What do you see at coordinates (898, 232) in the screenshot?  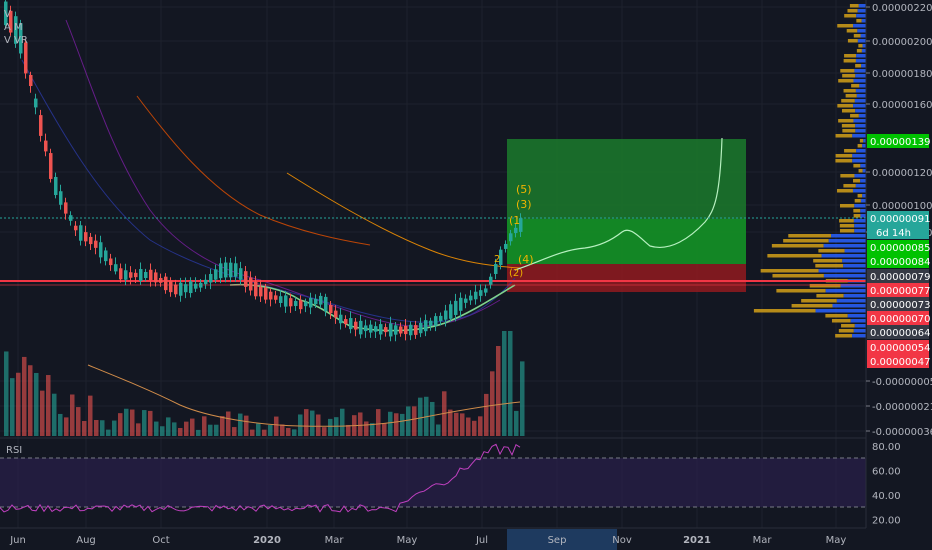 I see `price-badge: 6d 14h` at bounding box center [898, 232].